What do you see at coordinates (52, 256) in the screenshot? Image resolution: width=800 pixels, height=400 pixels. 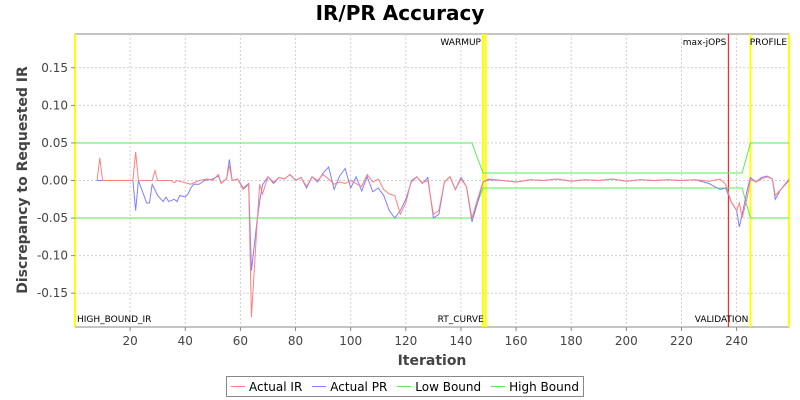 I see `y-tick-label: -0.10` at bounding box center [52, 256].